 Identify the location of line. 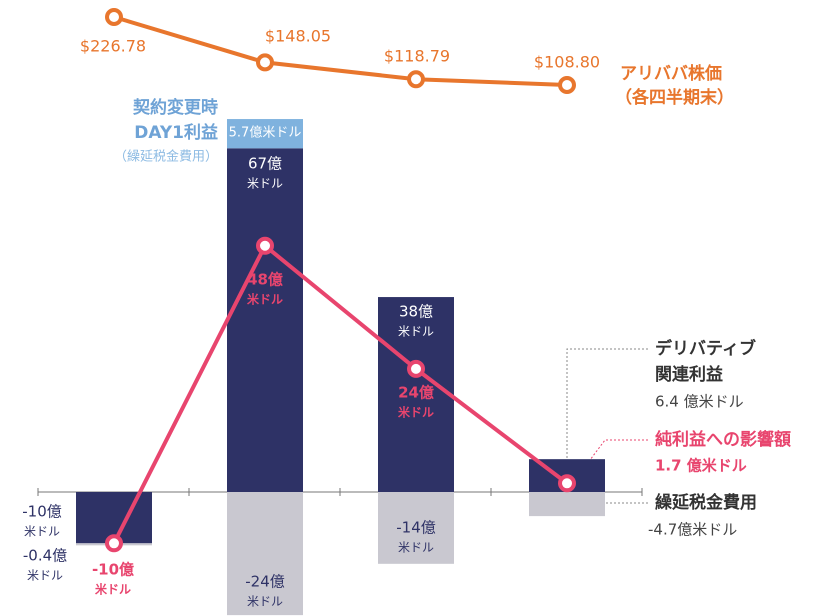
(340, 51).